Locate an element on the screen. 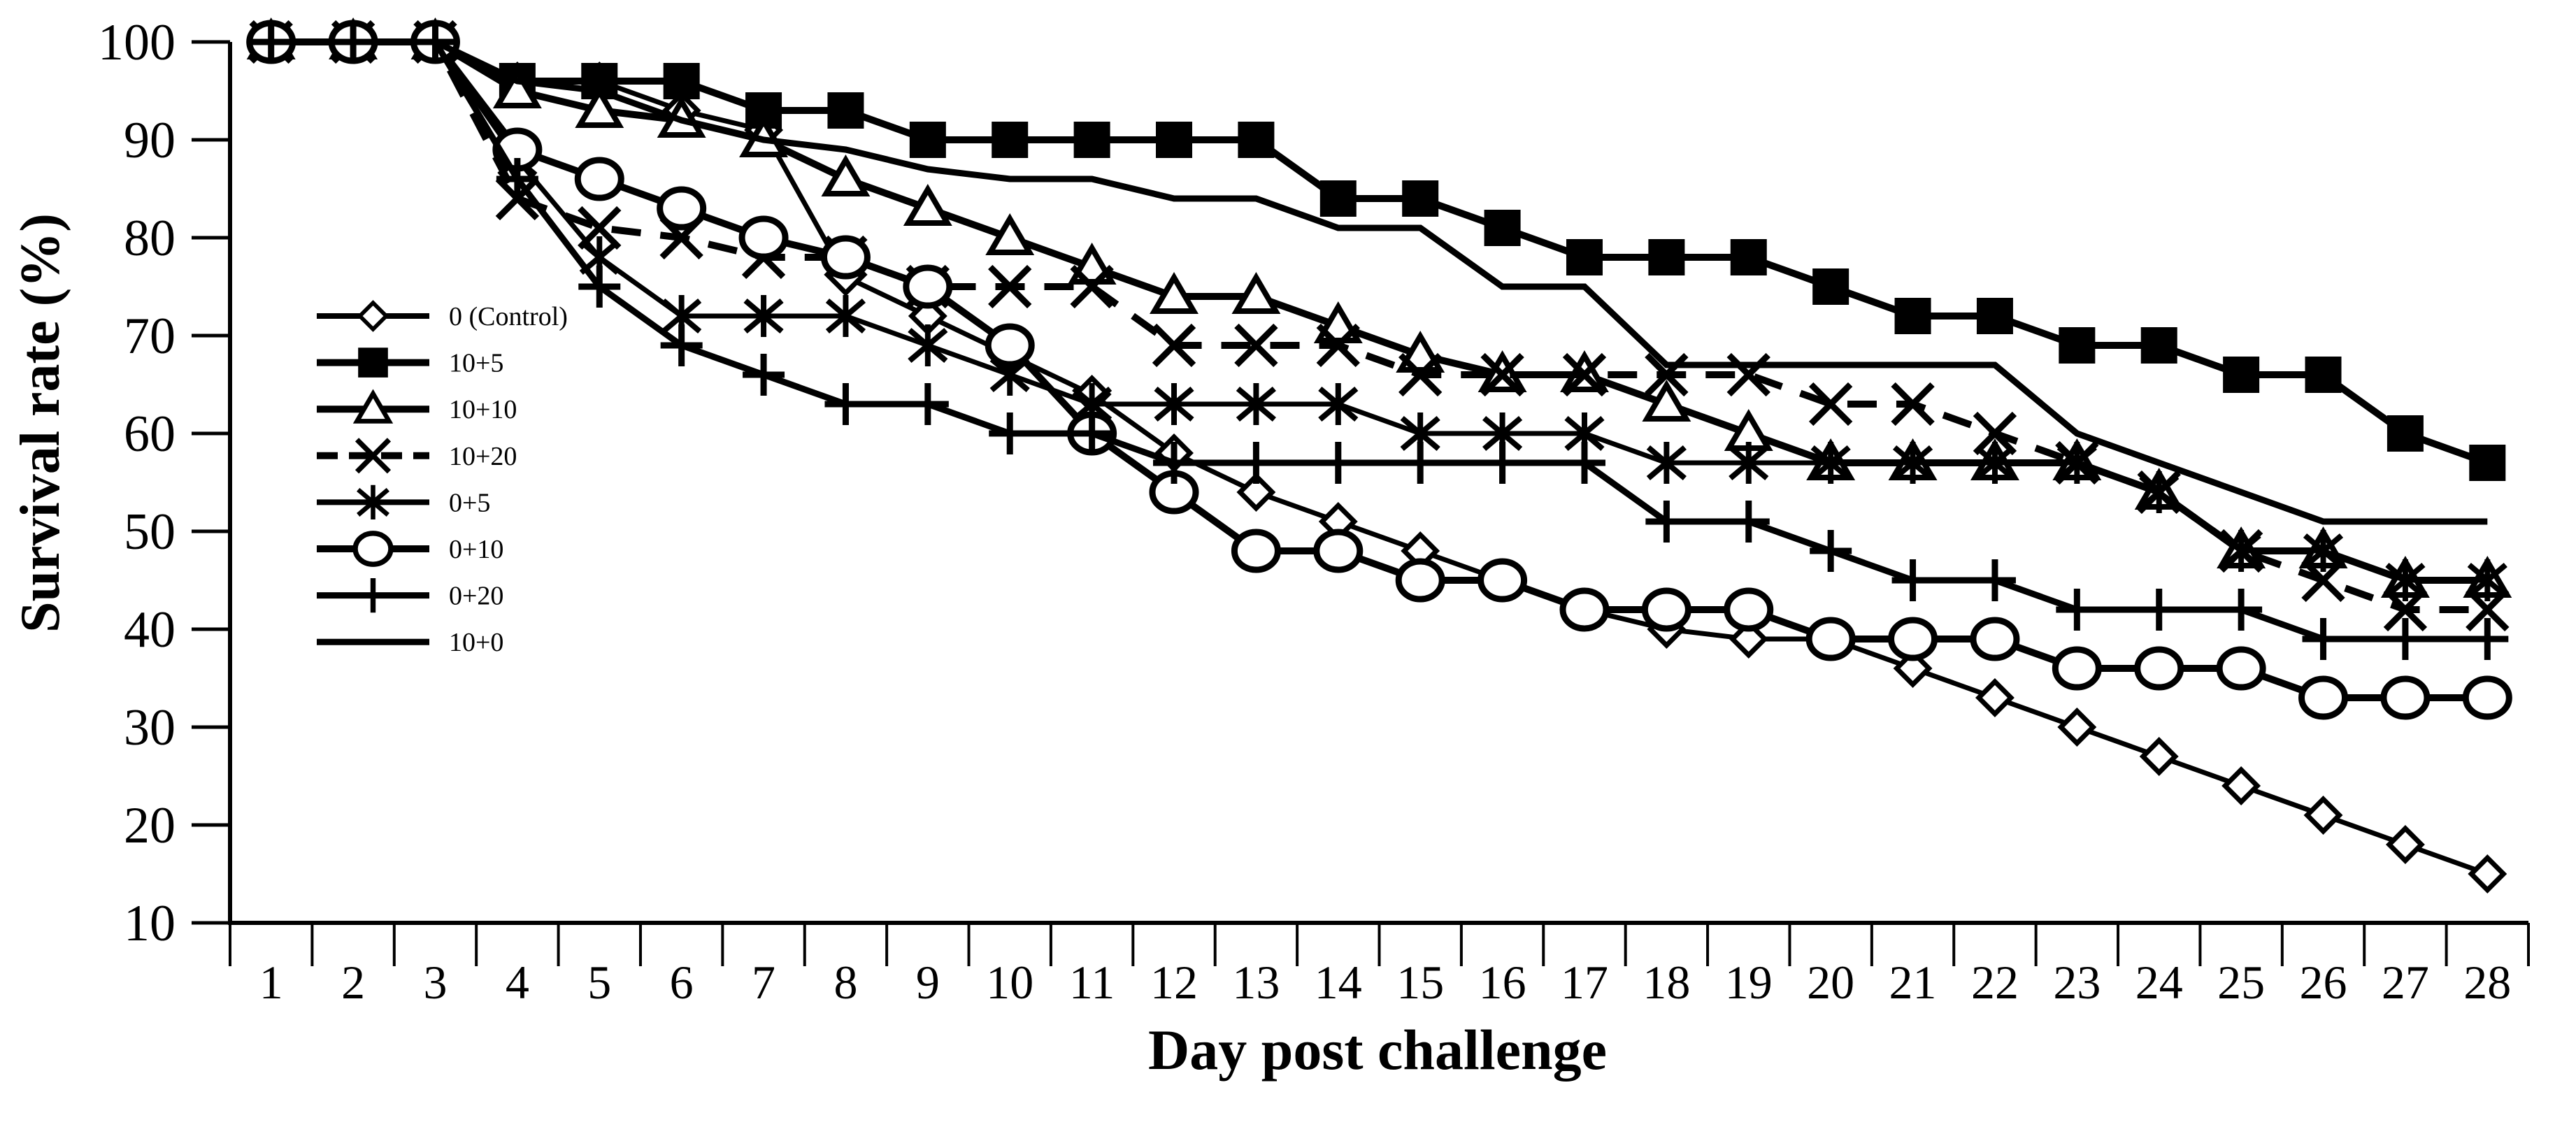  x-tick-label: 27 is located at coordinates (2405, 982).